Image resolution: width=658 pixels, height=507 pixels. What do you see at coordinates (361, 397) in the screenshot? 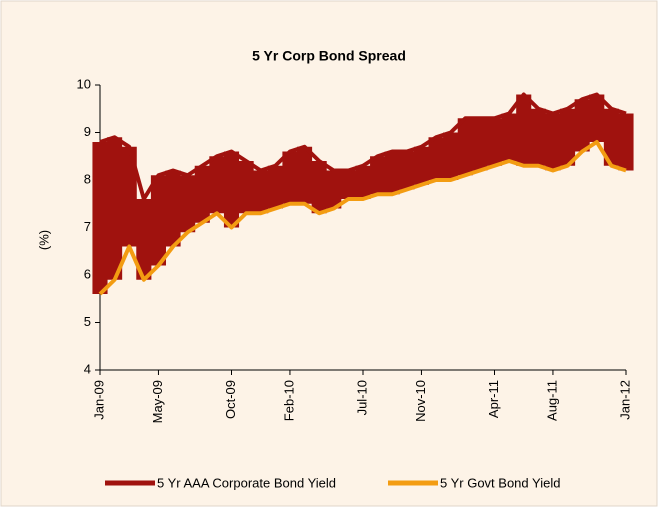
I see `x-tick-label: Jul-10` at bounding box center [361, 397].